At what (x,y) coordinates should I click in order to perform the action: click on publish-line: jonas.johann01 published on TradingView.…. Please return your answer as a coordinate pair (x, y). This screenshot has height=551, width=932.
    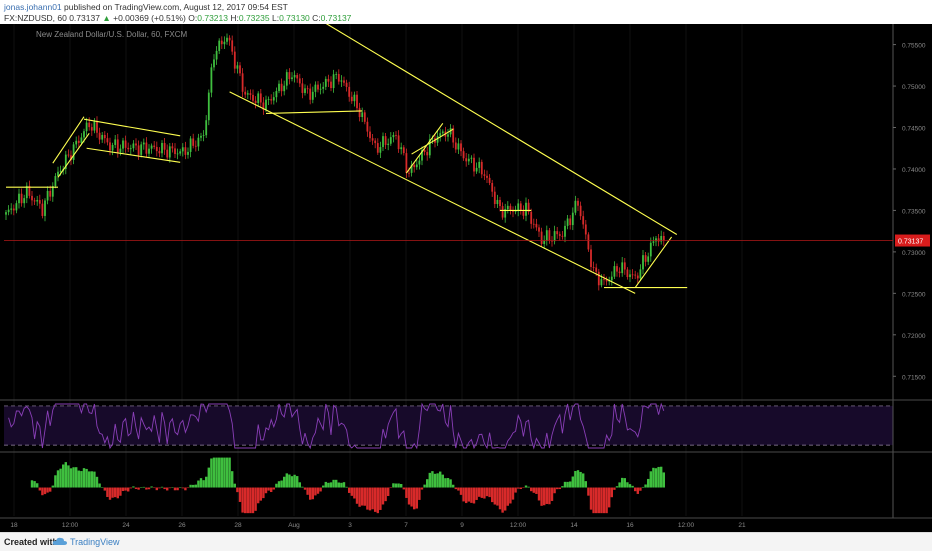
    Looking at the image, I should click on (146, 7).